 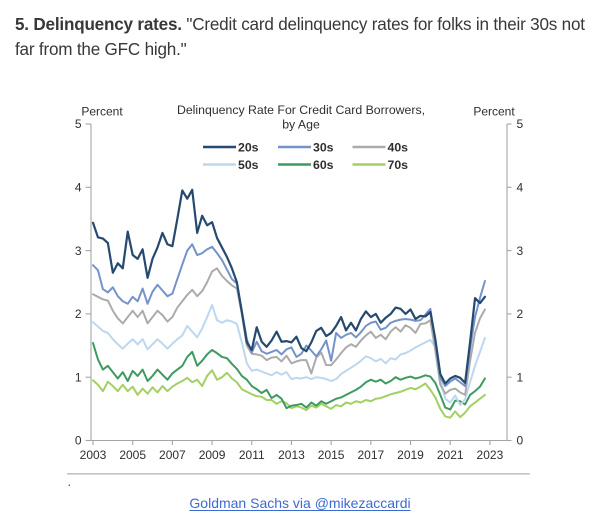 I want to click on section-heading-lead: 5. Delinquency rates., so click(x=98, y=24).